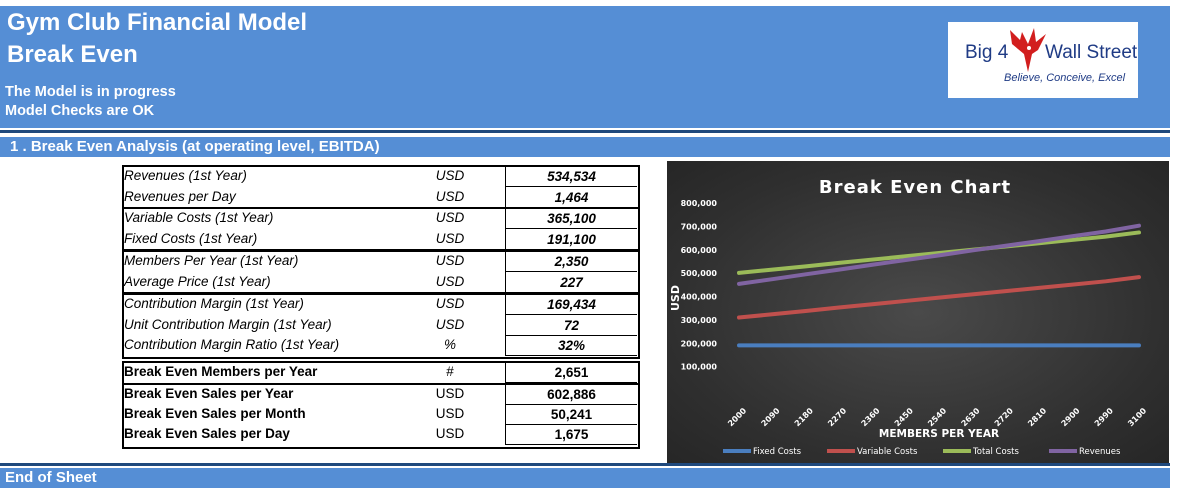 The image size is (1177, 499). Describe the element at coordinates (699, 203) in the screenshot. I see `y-tick-label: 800,000` at that location.